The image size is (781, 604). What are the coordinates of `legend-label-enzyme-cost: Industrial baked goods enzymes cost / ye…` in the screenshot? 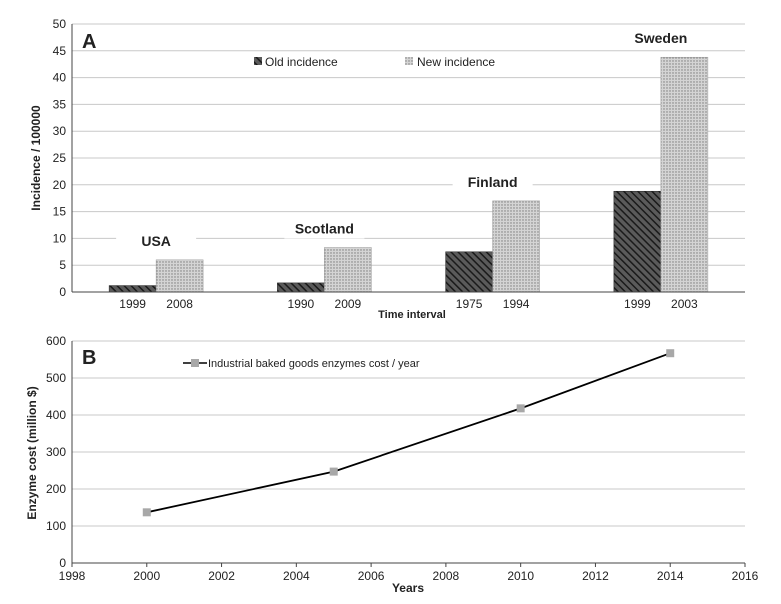 It's located at (314, 364).